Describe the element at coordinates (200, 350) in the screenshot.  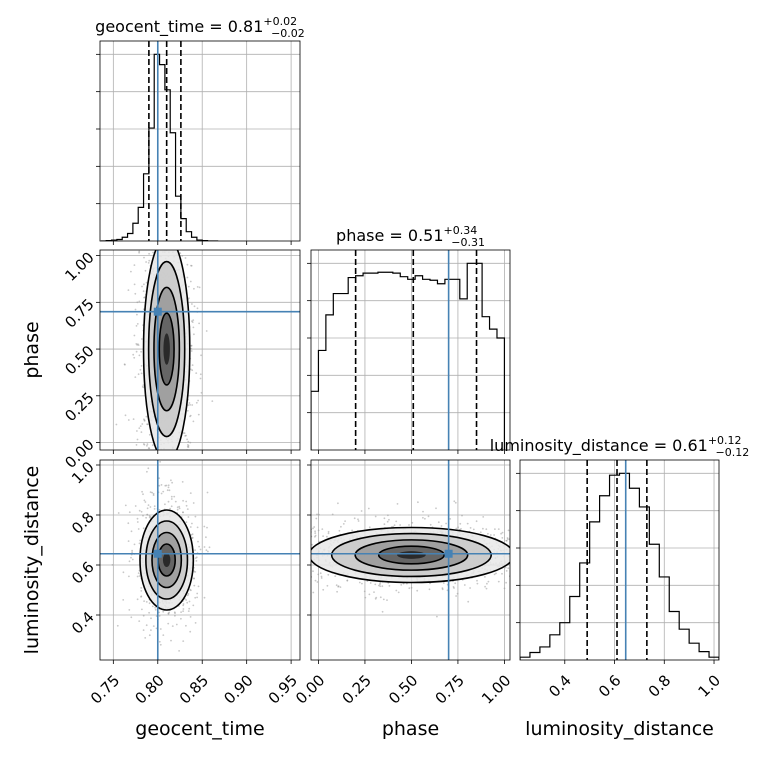
I see `joint-frame-geocent_time-phase` at that location.